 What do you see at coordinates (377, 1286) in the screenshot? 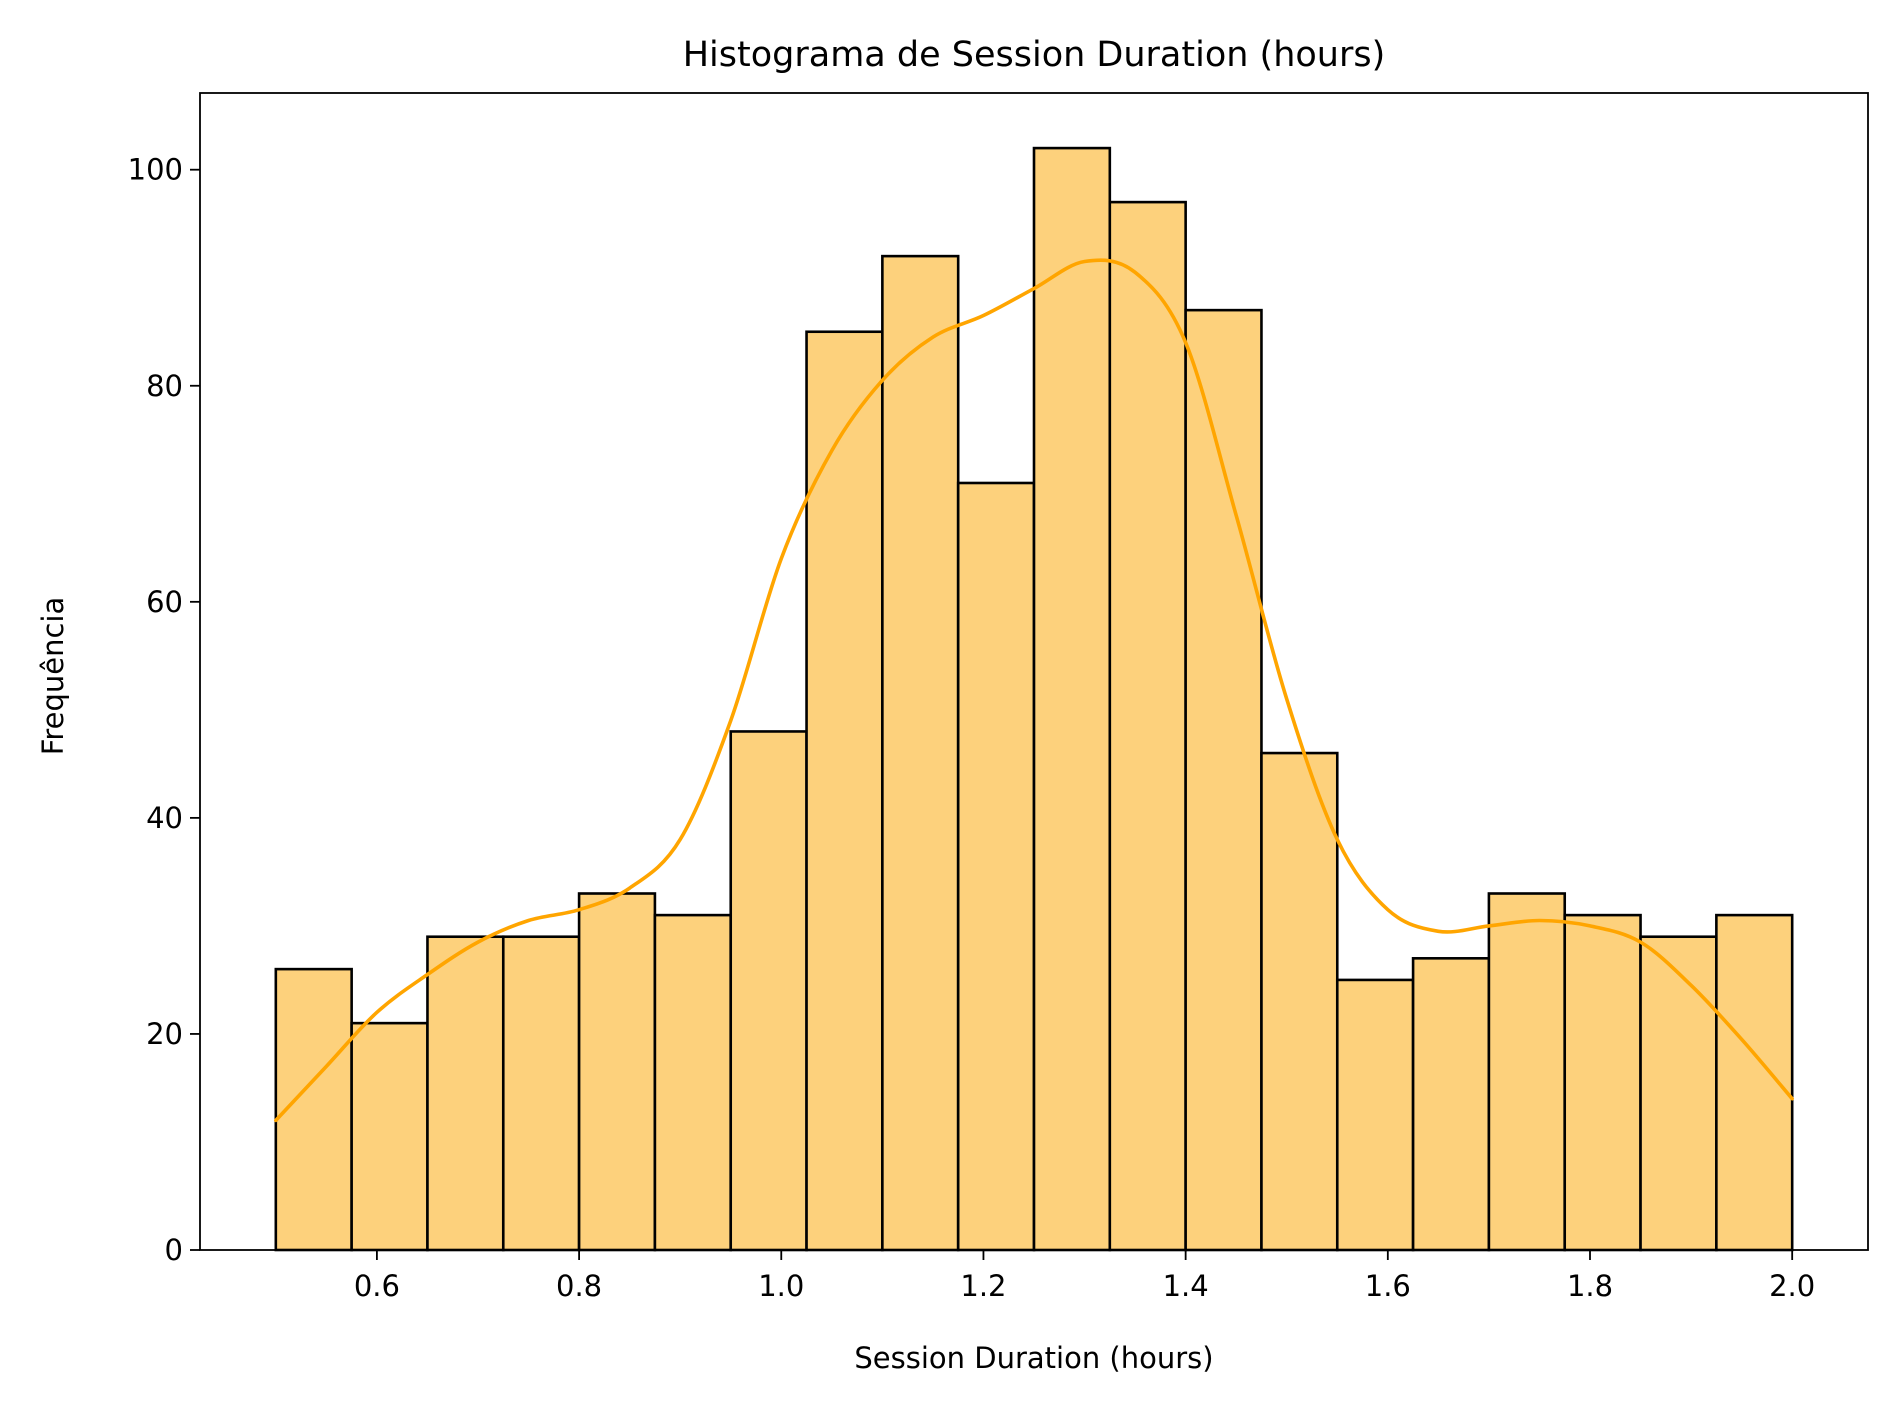
I see `x-tick-label: 0.6` at bounding box center [377, 1286].